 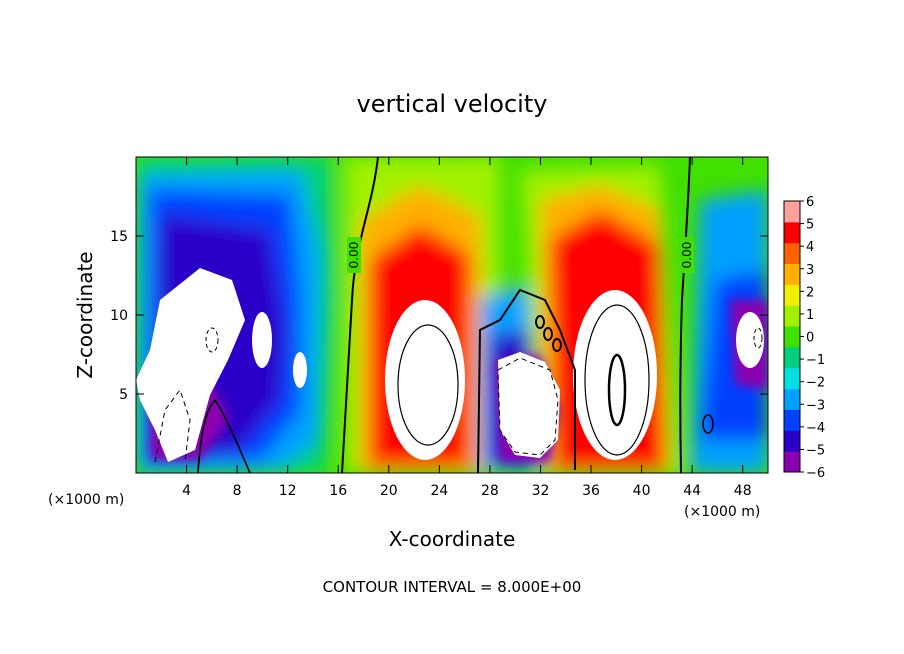 I want to click on negative-contour-middle, so click(x=528, y=406).